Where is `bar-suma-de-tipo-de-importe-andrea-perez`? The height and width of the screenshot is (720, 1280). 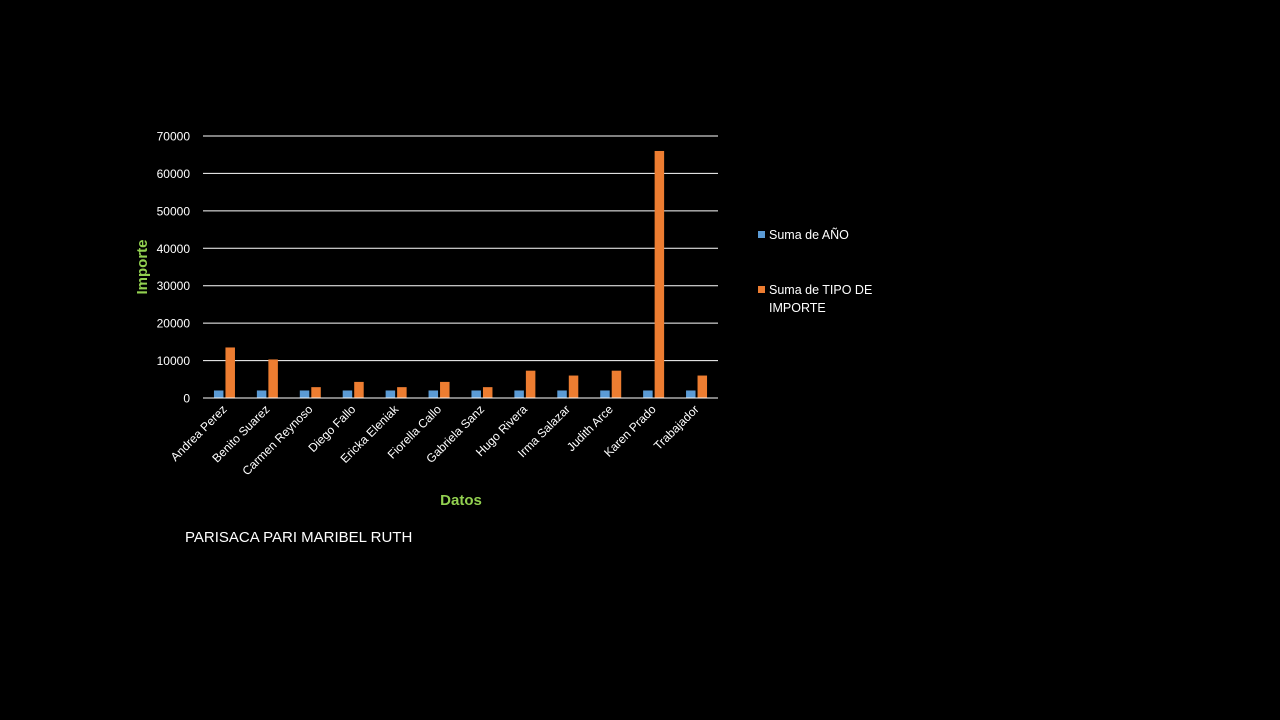 bar-suma-de-tipo-de-importe-andrea-perez is located at coordinates (230, 372).